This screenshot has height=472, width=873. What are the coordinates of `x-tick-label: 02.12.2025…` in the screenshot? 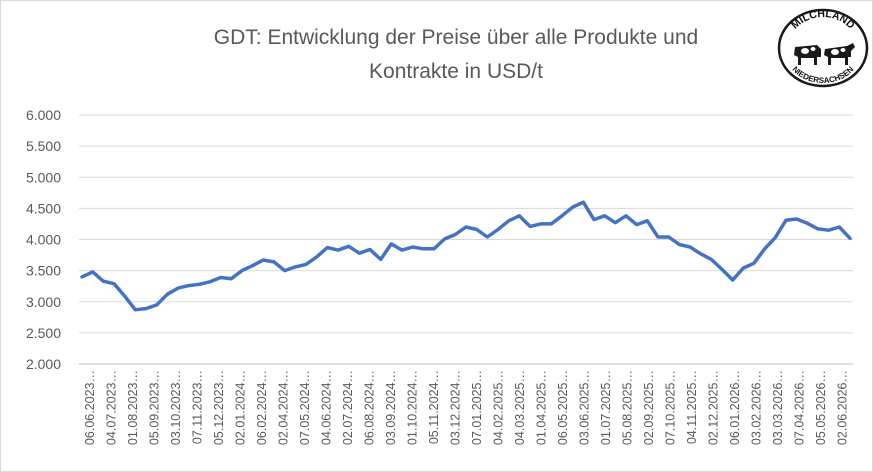 It's located at (713, 407).